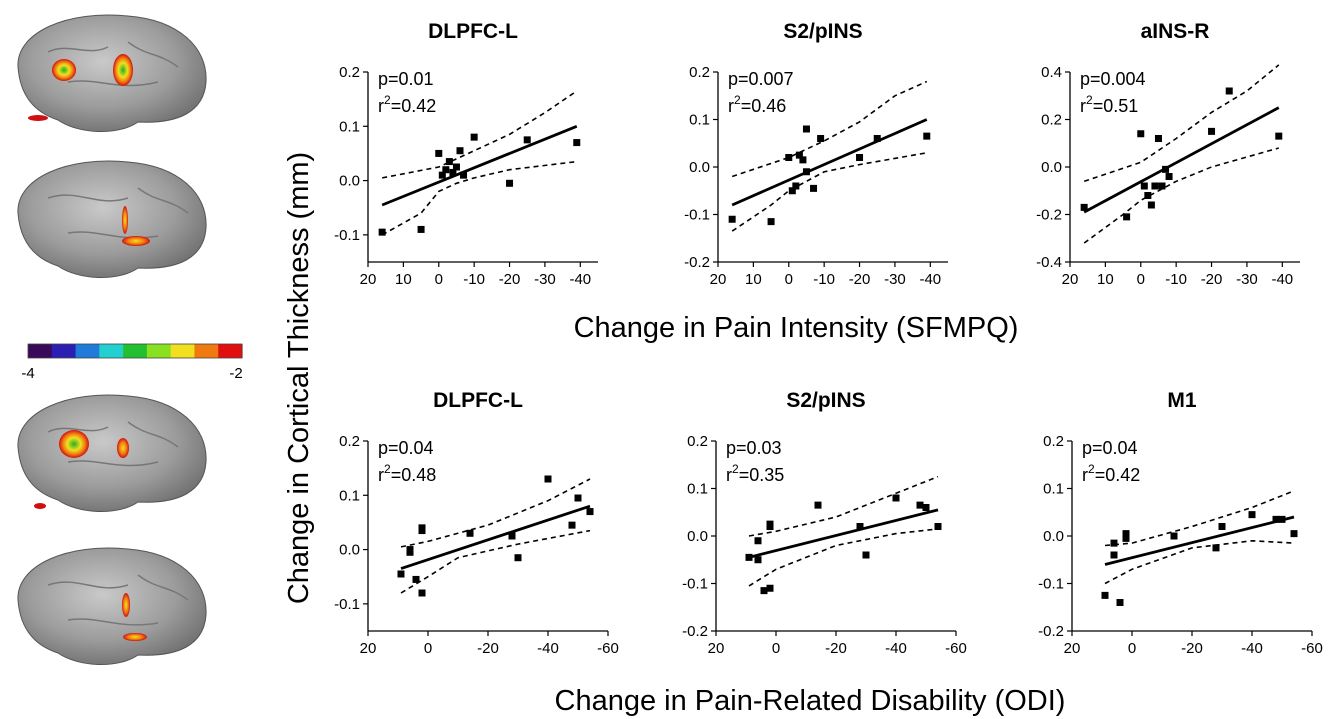 The height and width of the screenshot is (719, 1342). Describe the element at coordinates (695, 584) in the screenshot. I see `y-tick-label: -0.1` at that location.